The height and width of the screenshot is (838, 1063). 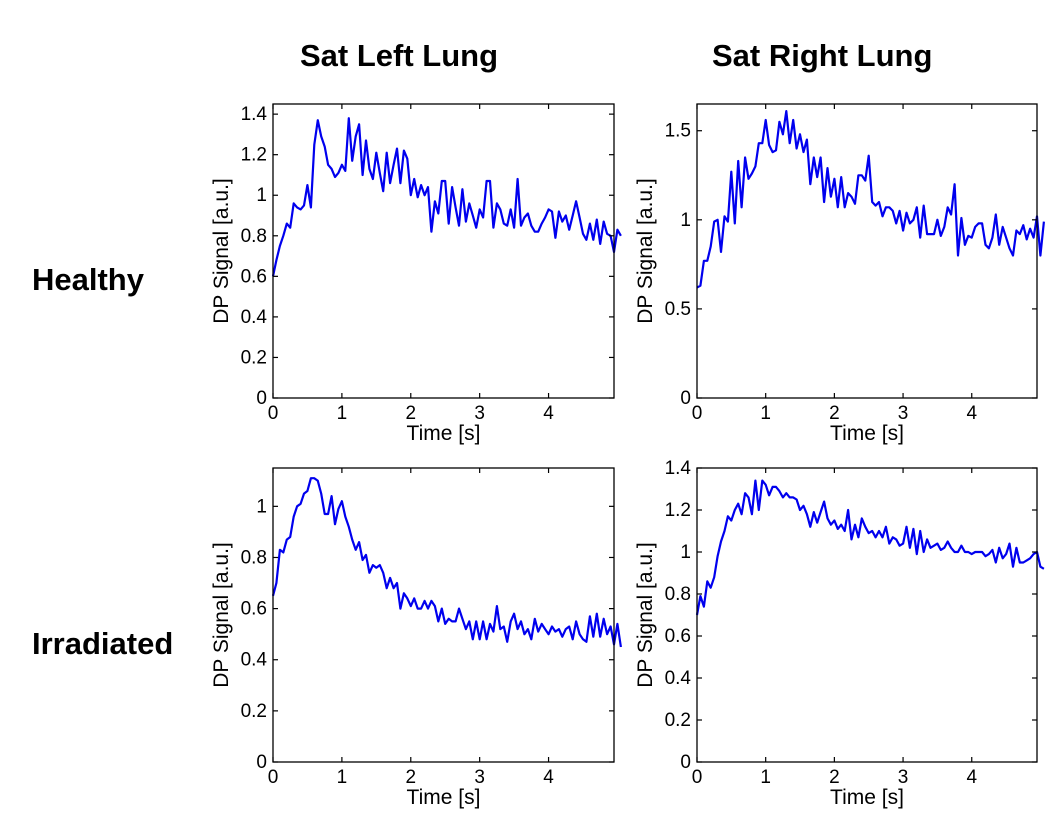 What do you see at coordinates (822, 55) in the screenshot?
I see `column-title-sat-right-lung: Sat Right Lung` at bounding box center [822, 55].